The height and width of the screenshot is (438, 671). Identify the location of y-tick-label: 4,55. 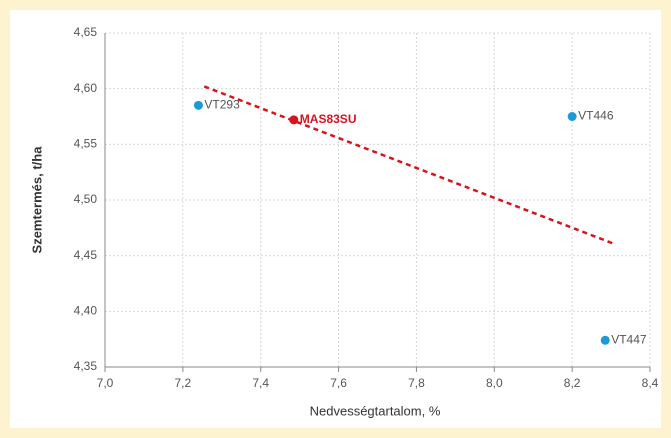
(86, 144).